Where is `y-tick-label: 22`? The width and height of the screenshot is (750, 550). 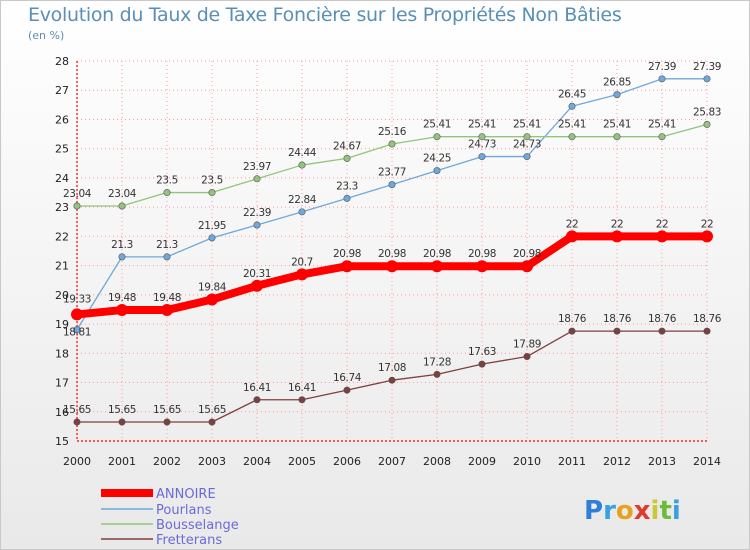 y-tick-label: 22 is located at coordinates (62, 236).